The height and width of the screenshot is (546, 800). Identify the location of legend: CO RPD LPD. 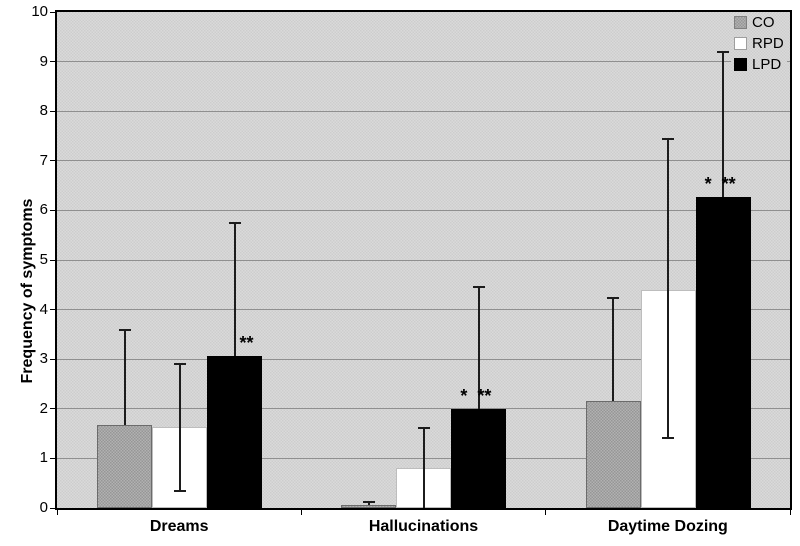
(759, 45).